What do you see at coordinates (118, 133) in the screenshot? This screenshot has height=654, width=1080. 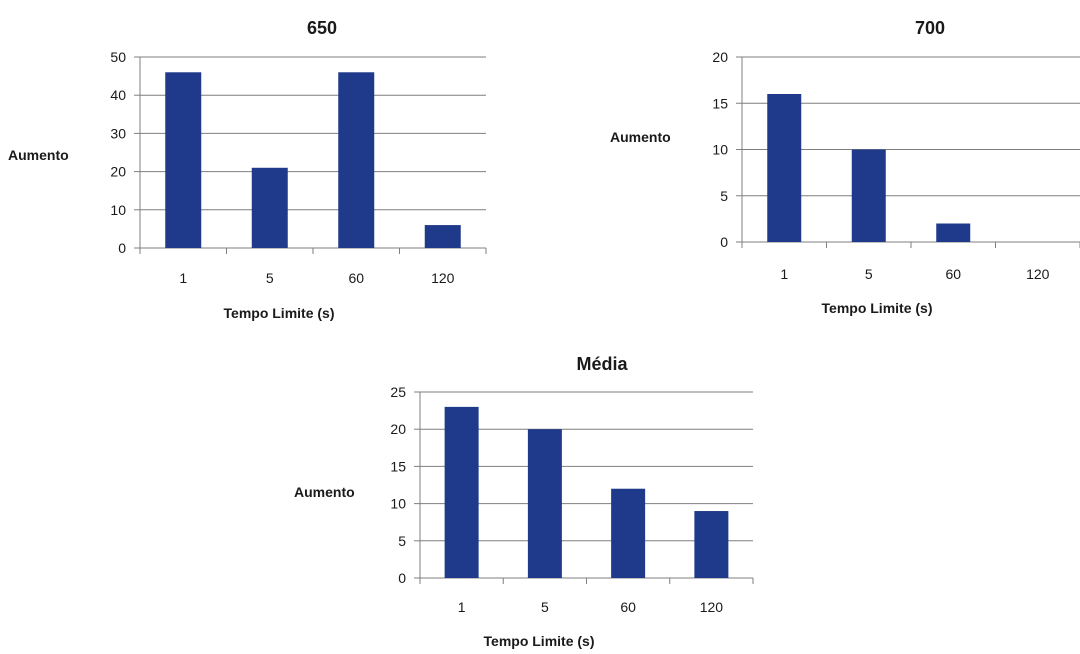 I see `y-tick-label: 30` at bounding box center [118, 133].